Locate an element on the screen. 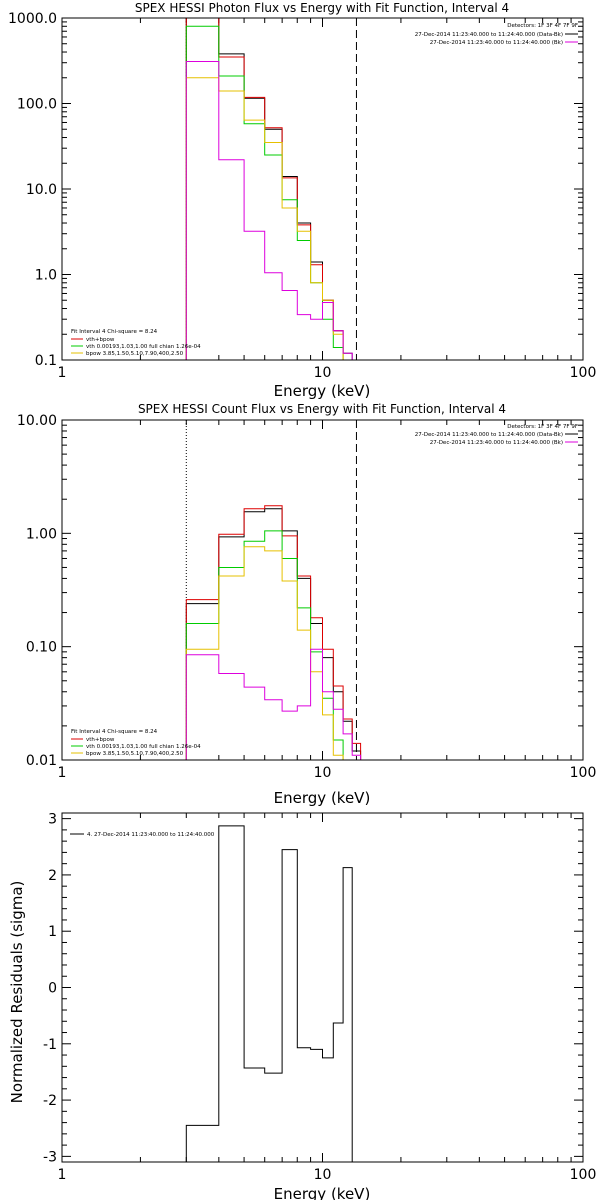 This screenshot has width=600, height=1200. y-tick-label: 100.0 is located at coordinates (37, 105).